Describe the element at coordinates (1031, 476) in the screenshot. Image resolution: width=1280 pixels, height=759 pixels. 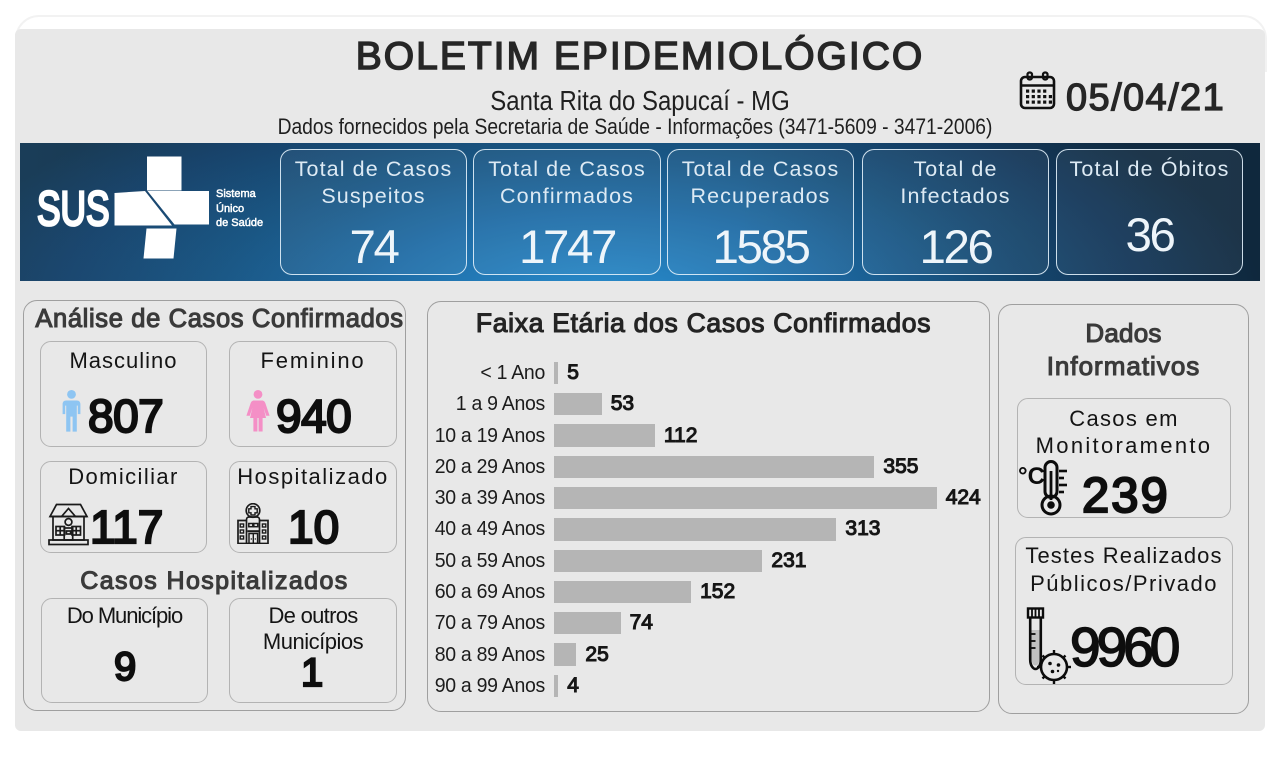
I see `svg-text: °C` at that location.